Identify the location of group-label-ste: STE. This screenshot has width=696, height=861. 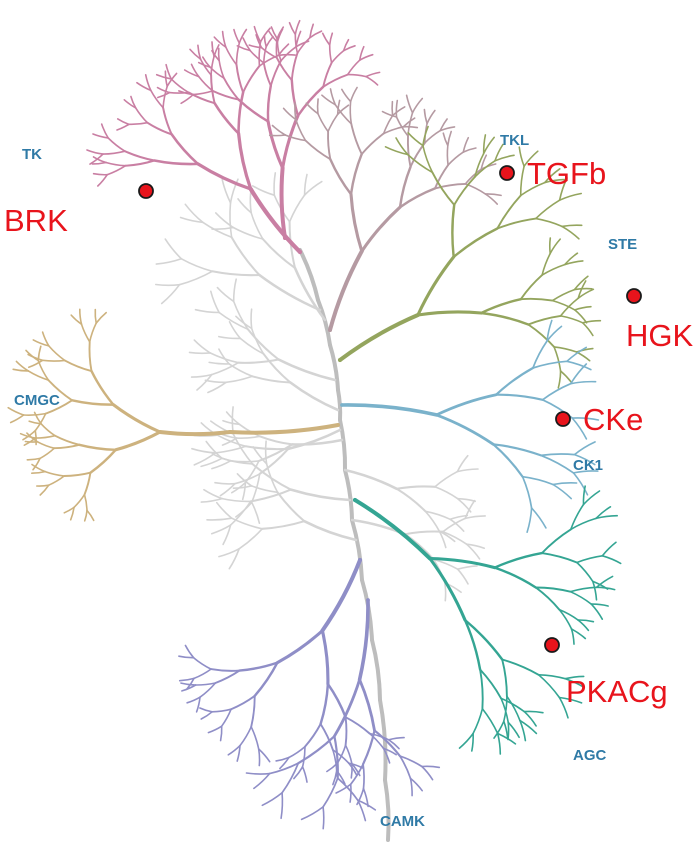
(622, 244).